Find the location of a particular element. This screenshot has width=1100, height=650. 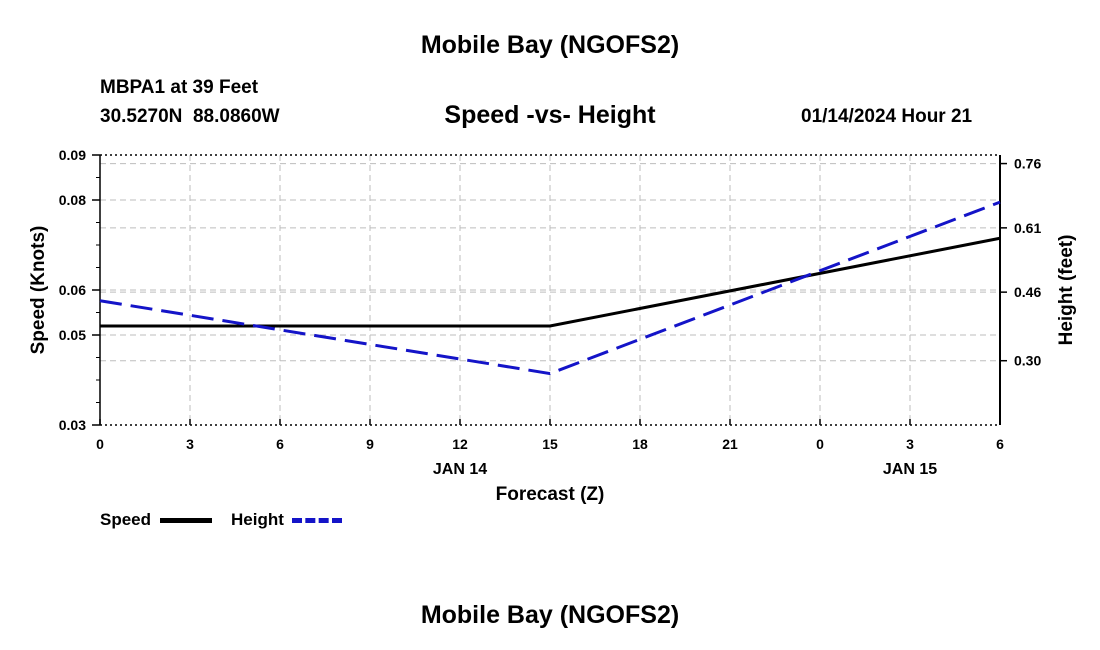

y-tick-label: 0.08 is located at coordinates (72, 200).